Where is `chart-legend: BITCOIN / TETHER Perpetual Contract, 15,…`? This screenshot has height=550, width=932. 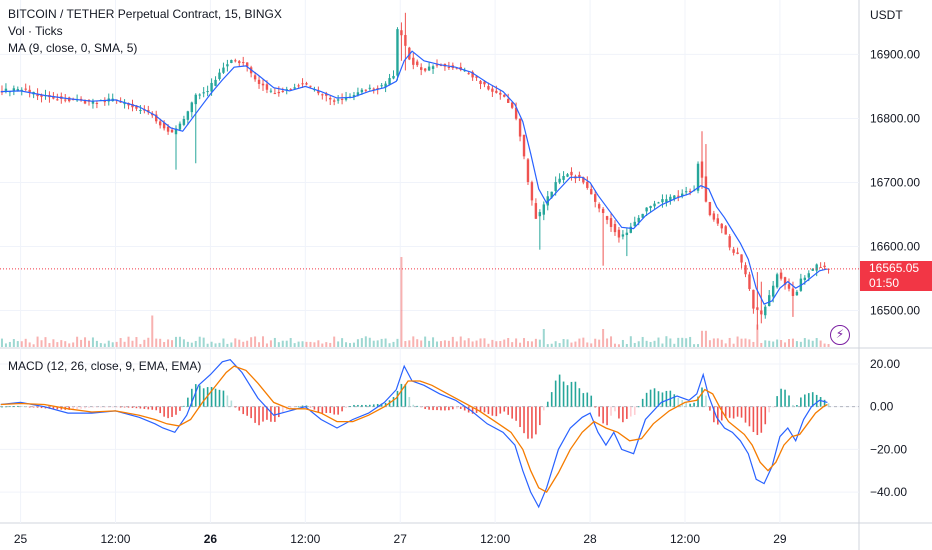
chart-legend: BITCOIN / TETHER Perpetual Contract, 15,… is located at coordinates (145, 31).